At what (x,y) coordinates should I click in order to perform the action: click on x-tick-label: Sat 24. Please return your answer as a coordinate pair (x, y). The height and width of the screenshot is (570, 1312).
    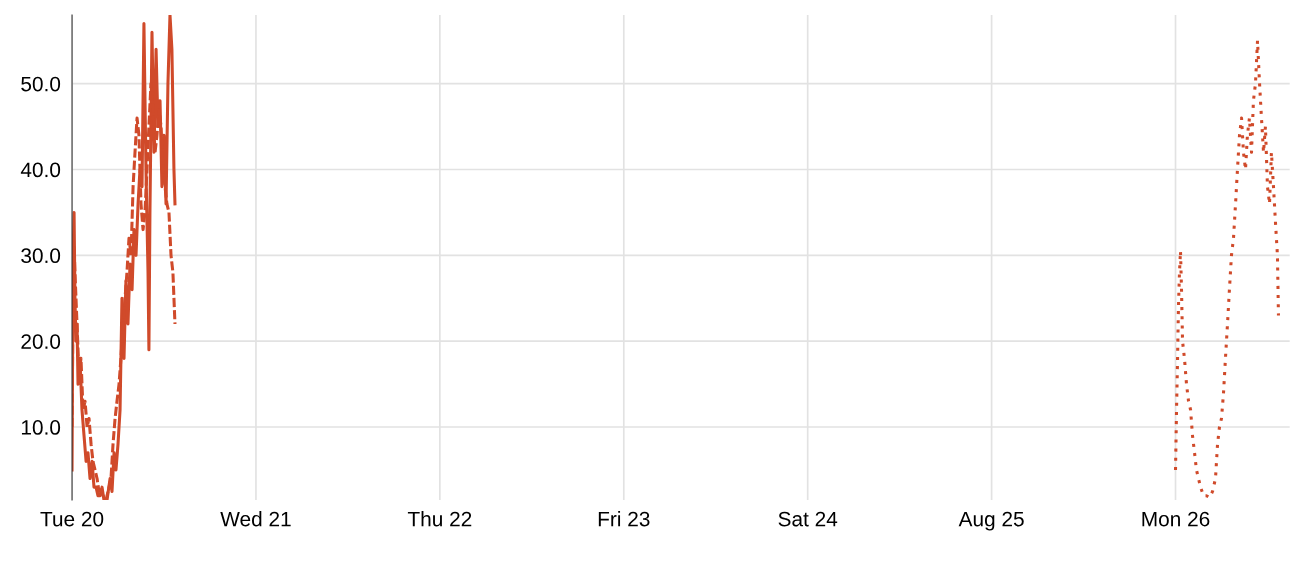
    Looking at the image, I should click on (808, 519).